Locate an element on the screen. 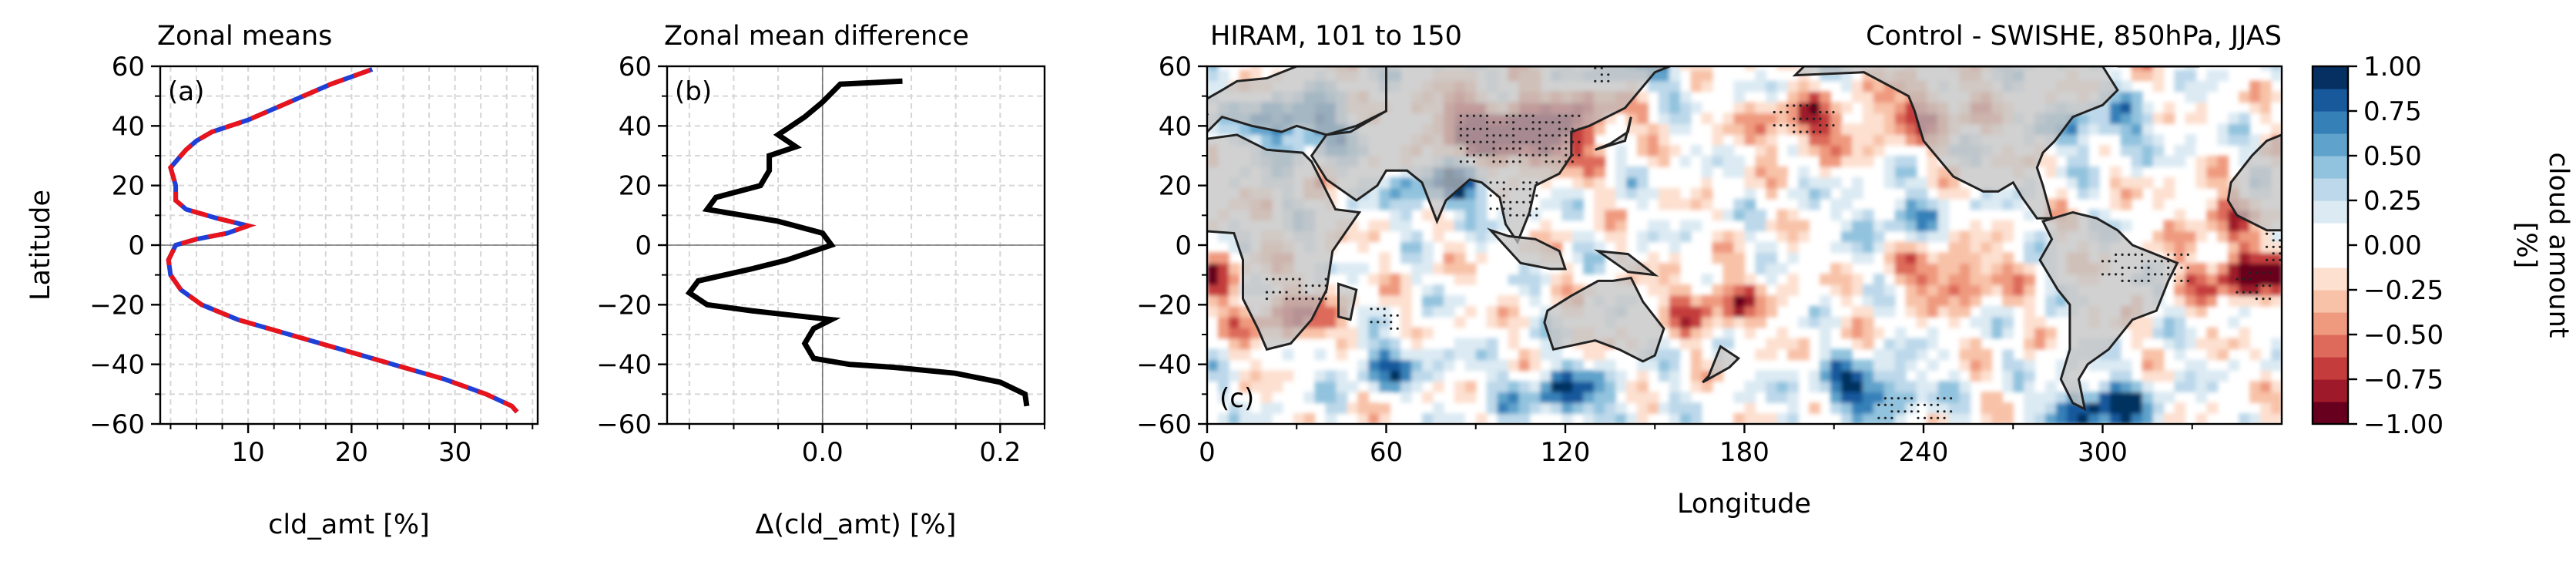  colorbar-tick-label: 0.50 is located at coordinates (2392, 156).